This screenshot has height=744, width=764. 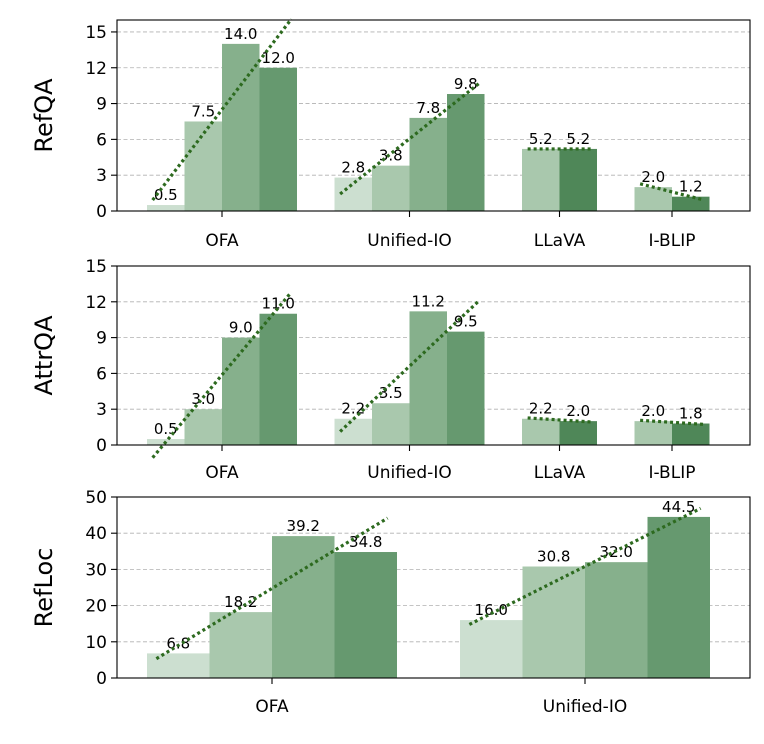 I want to click on y-tick-label: 40, so click(x=96, y=534).